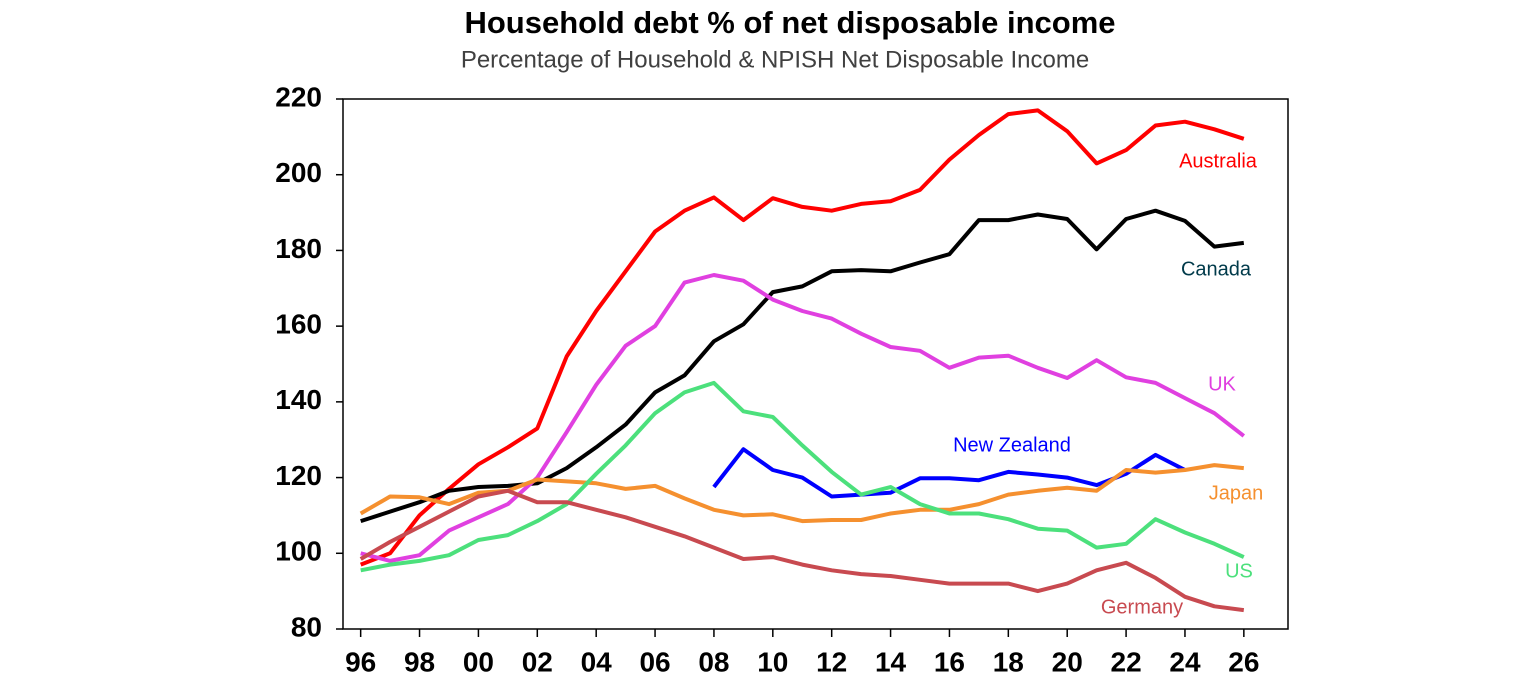  I want to click on x-tick-label: 04, so click(597, 661).